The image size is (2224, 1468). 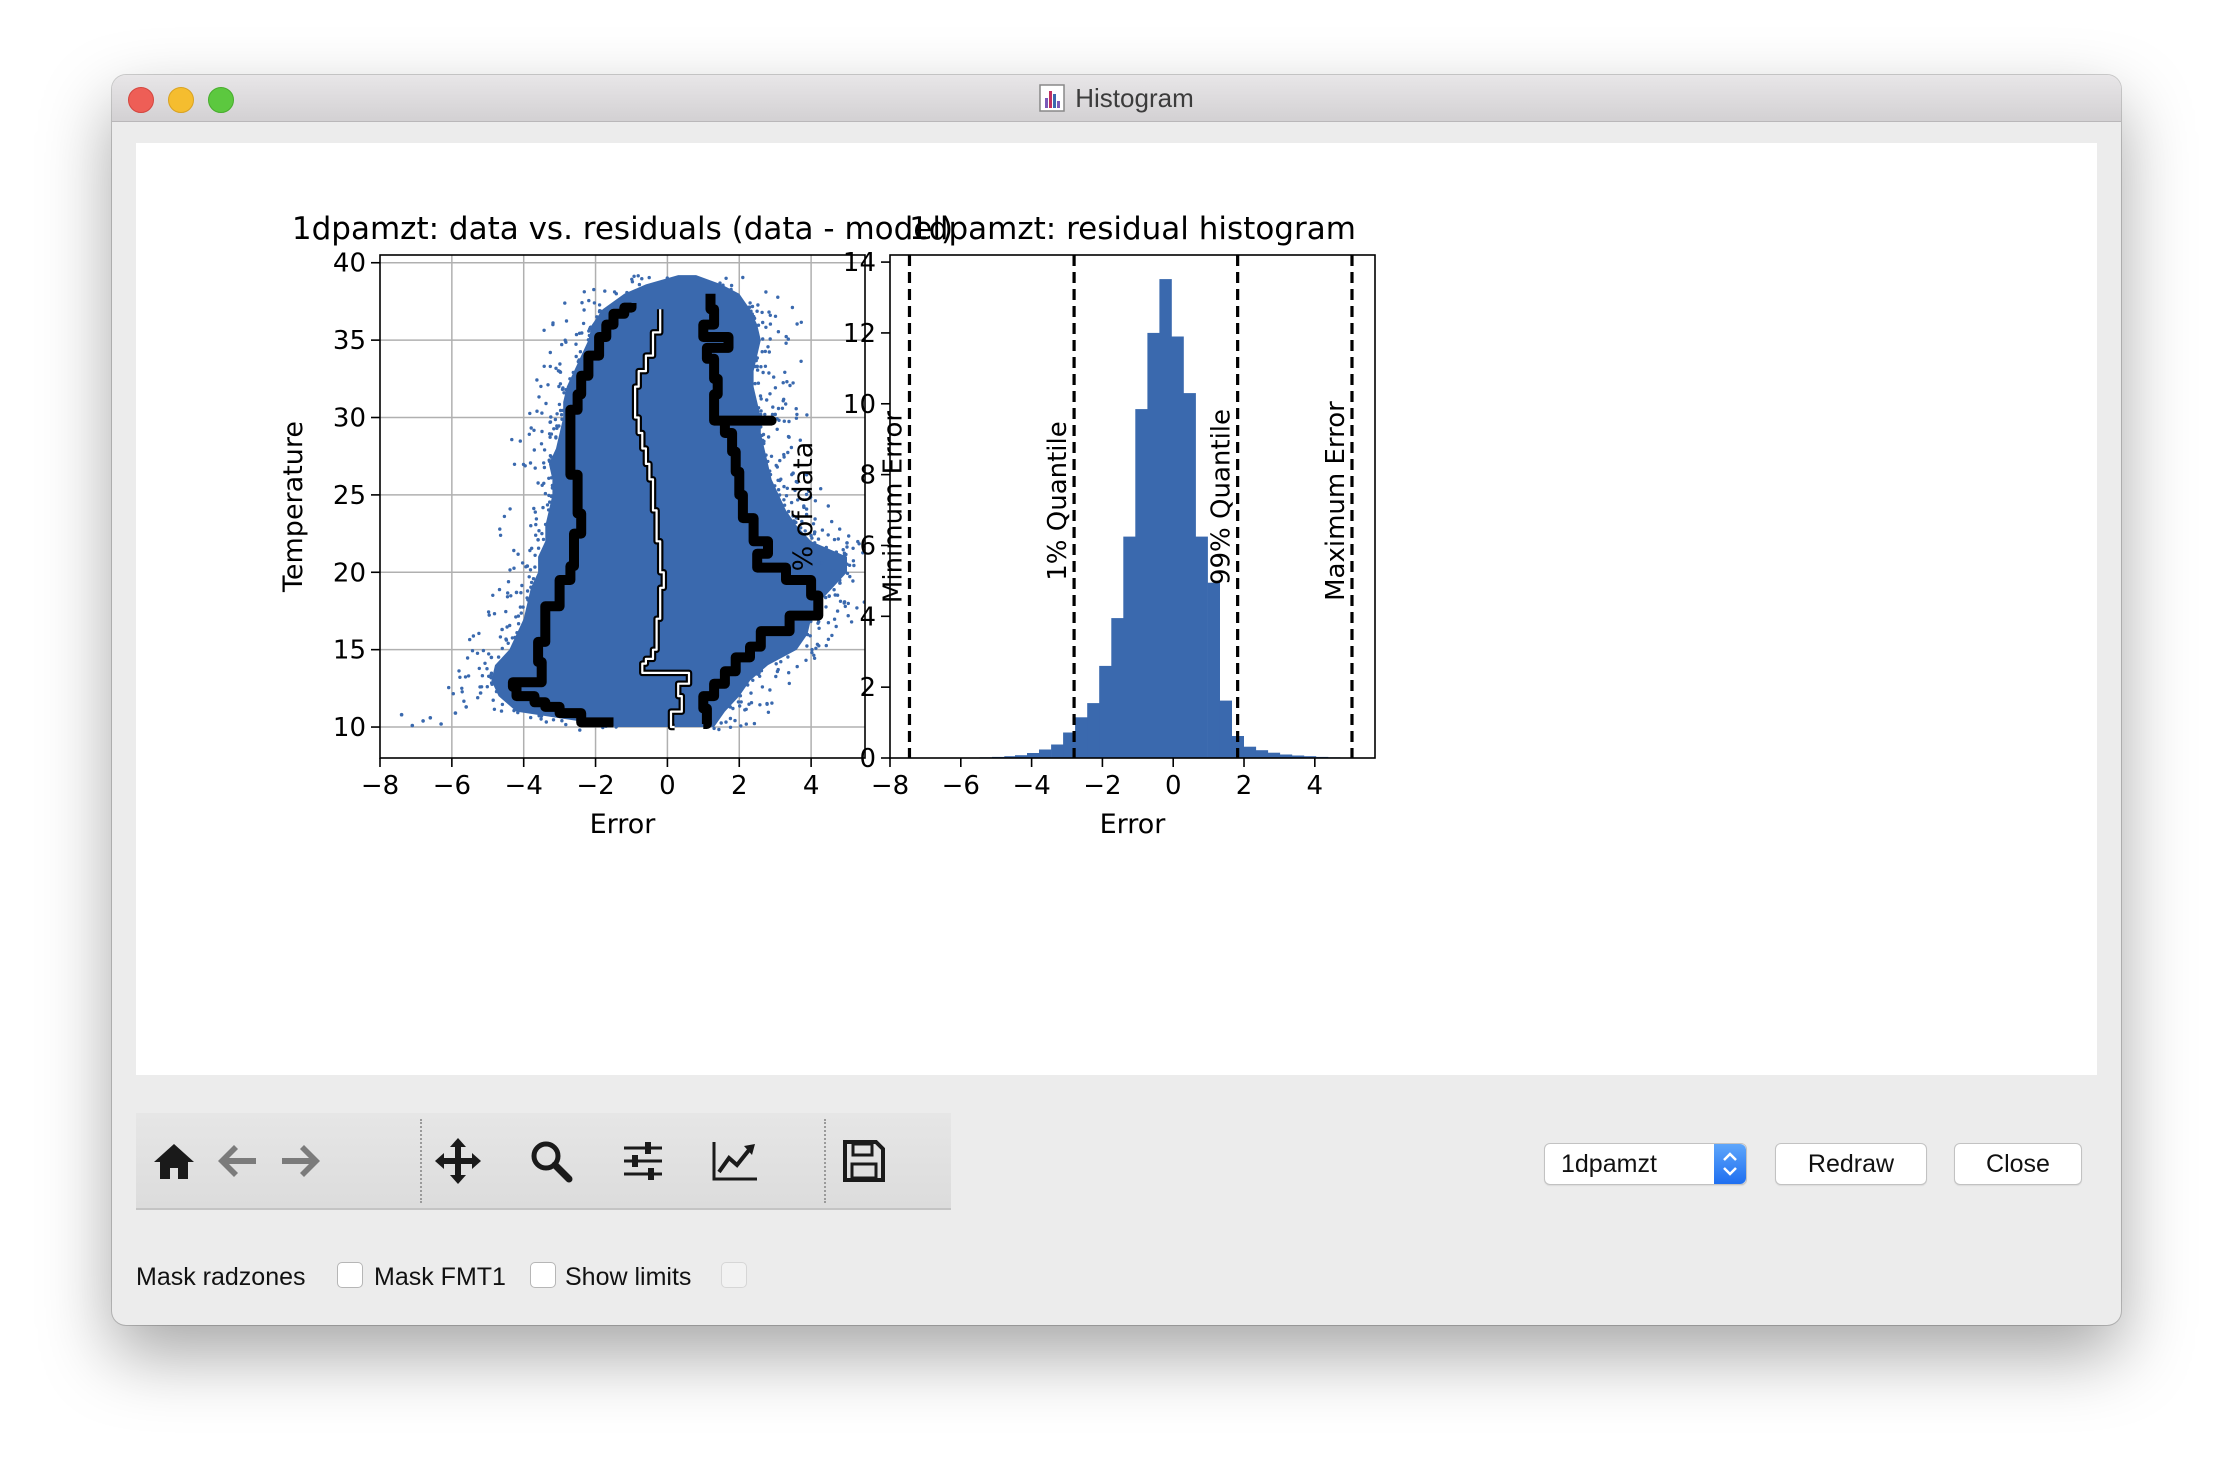 I want to click on minimize-window-button, so click(x=181, y=100).